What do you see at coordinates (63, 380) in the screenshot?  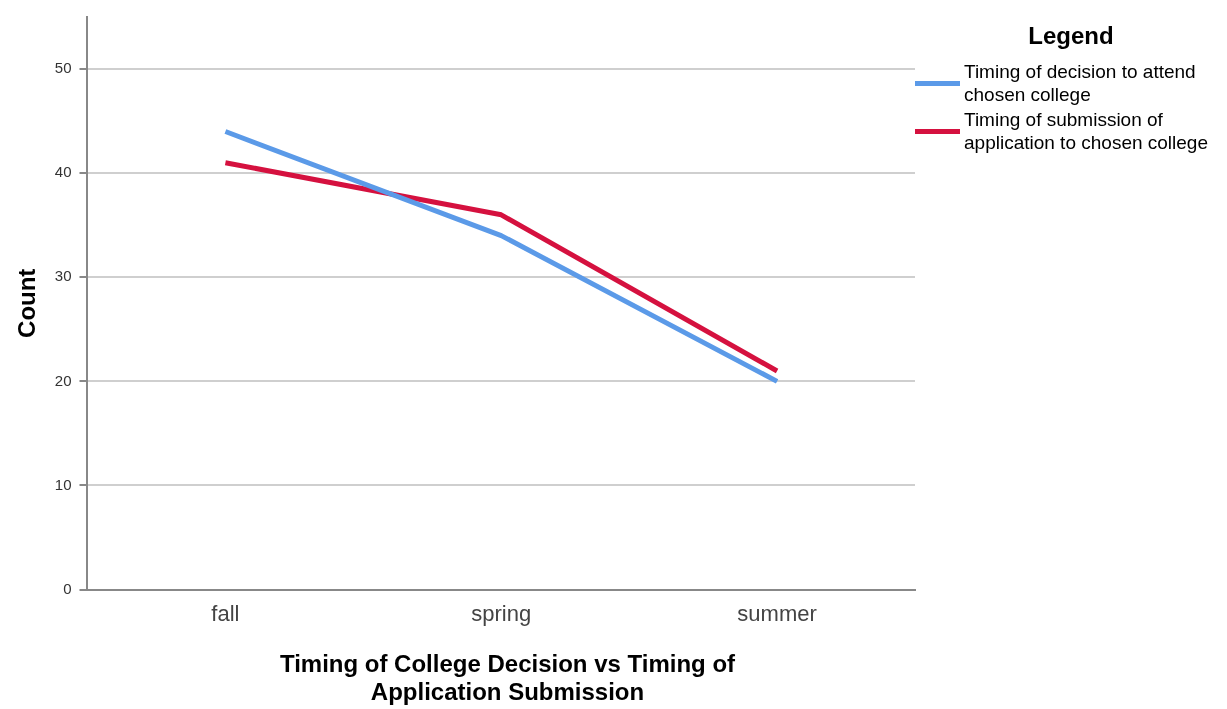 I see `y-tick-label: 20` at bounding box center [63, 380].